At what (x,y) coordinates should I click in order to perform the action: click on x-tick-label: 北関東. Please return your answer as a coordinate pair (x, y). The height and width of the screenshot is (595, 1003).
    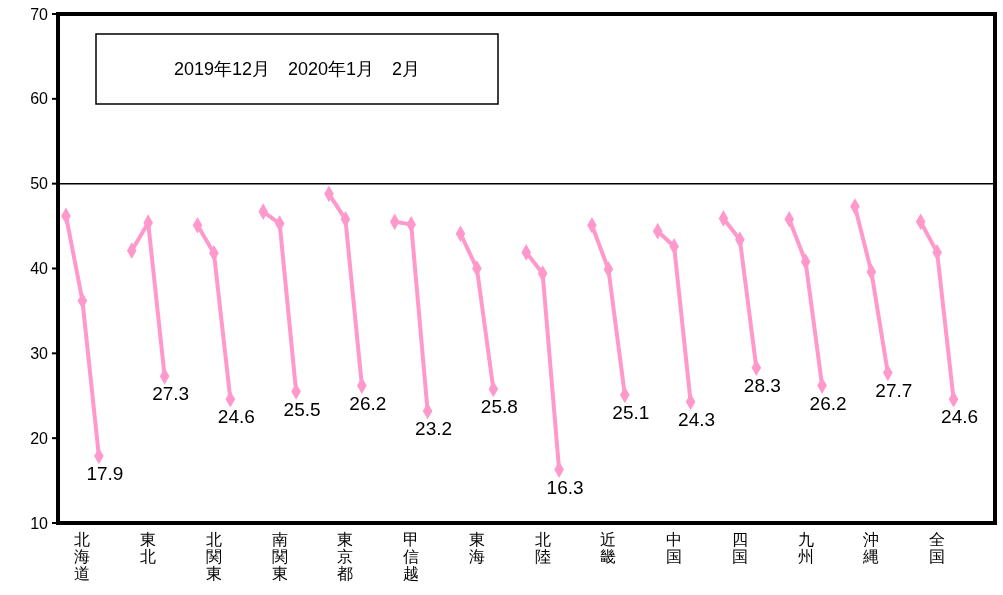
    Looking at the image, I should click on (213, 556).